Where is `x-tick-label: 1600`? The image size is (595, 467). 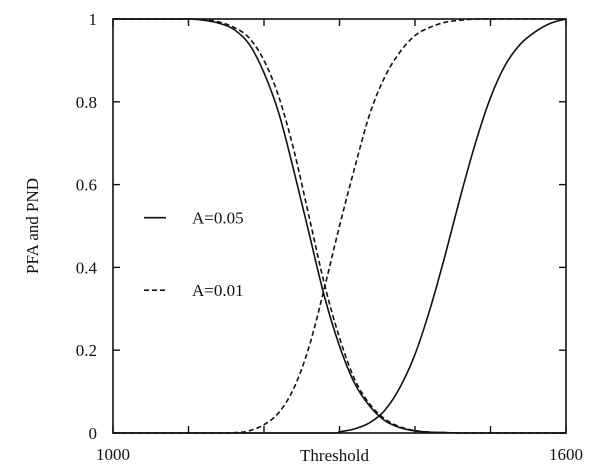
x-tick-label: 1600 is located at coordinates (566, 454).